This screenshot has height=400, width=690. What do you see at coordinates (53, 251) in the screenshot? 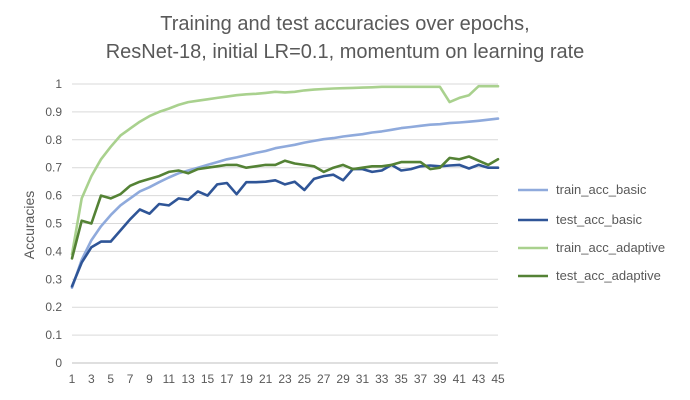
I see `y-tick-label: 0.4` at bounding box center [53, 251].